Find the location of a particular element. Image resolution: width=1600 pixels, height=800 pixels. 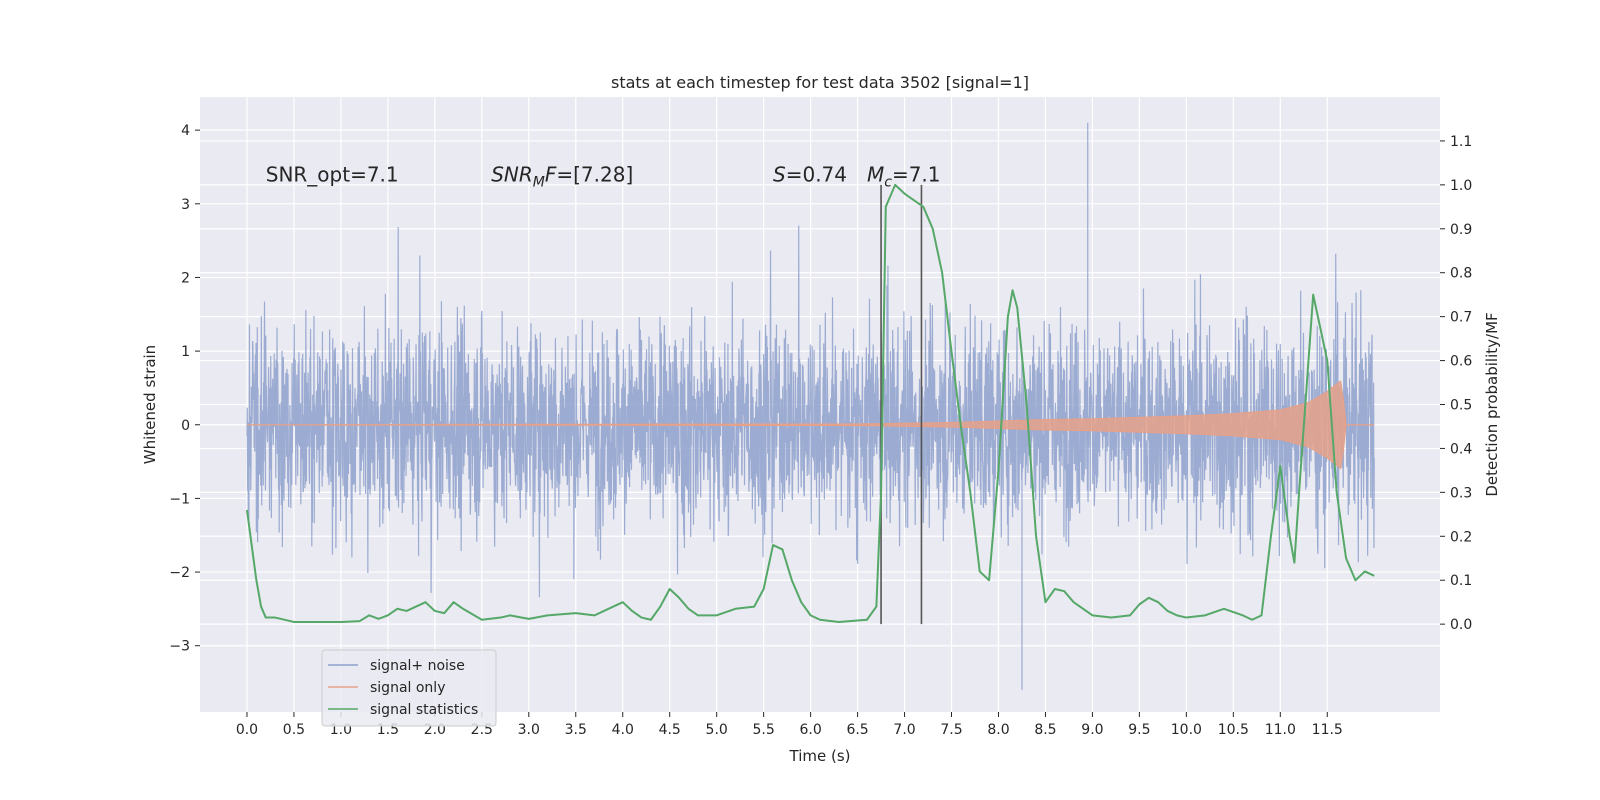

annotation-mc-value: Mc=7.1 is located at coordinates (904, 177).